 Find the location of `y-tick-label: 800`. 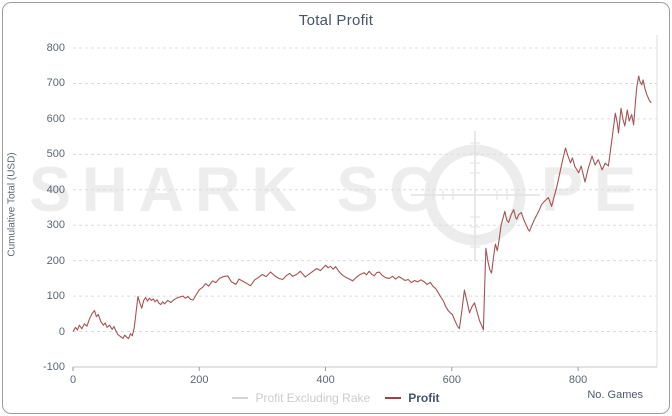

y-tick-label: 800 is located at coordinates (55, 48).